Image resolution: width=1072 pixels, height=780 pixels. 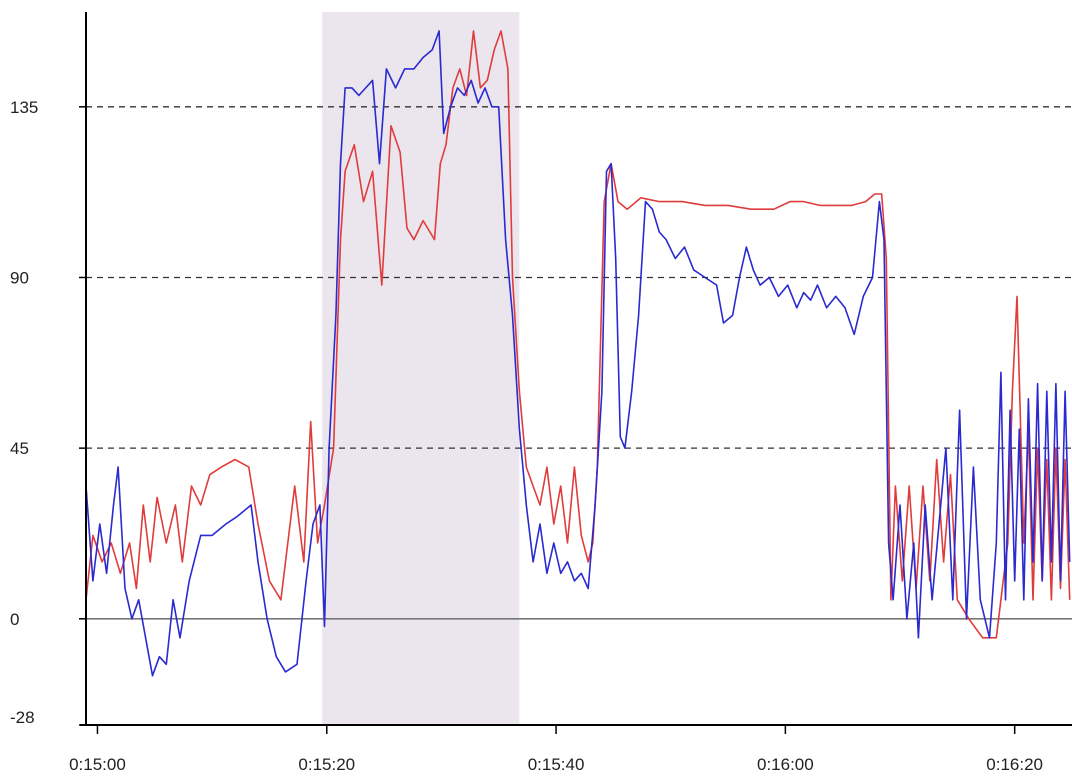 What do you see at coordinates (326, 764) in the screenshot?
I see `x-tick-label: 0:15:20` at bounding box center [326, 764].